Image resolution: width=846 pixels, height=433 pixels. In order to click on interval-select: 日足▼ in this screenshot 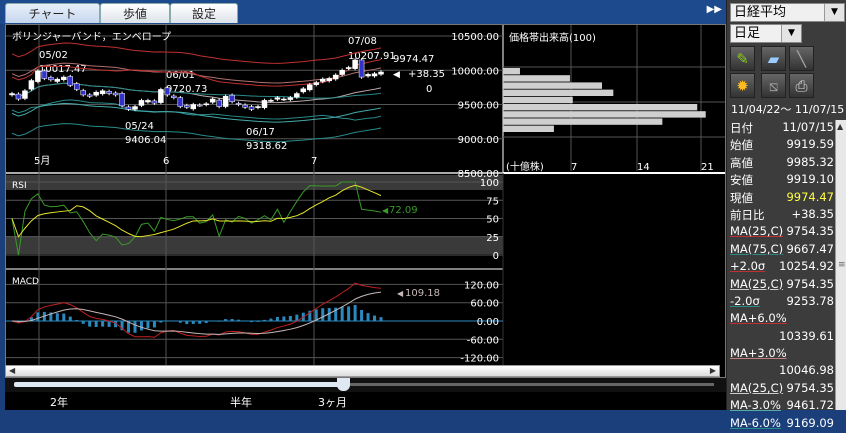, I will do `click(766, 33)`.